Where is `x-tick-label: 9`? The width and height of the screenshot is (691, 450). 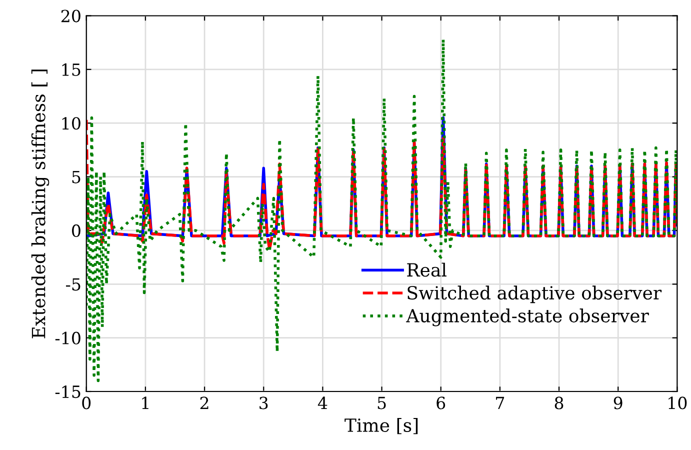 x-tick-label: 9 is located at coordinates (618, 403).